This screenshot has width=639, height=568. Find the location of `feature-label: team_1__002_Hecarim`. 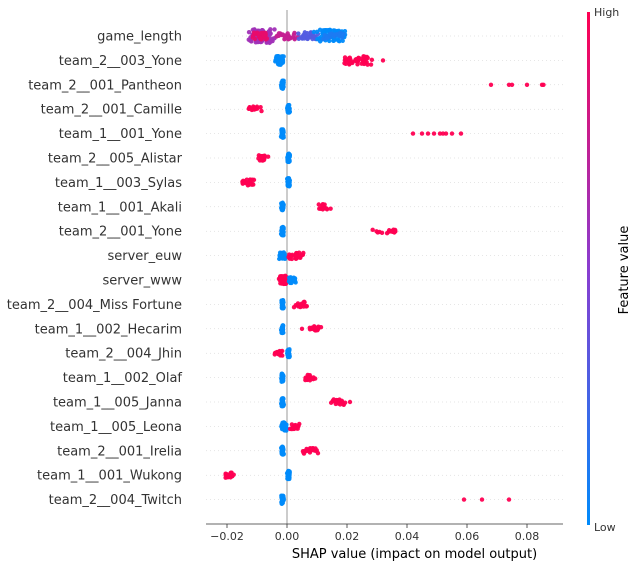

feature-label: team_1__002_Hecarim is located at coordinates (108, 329).